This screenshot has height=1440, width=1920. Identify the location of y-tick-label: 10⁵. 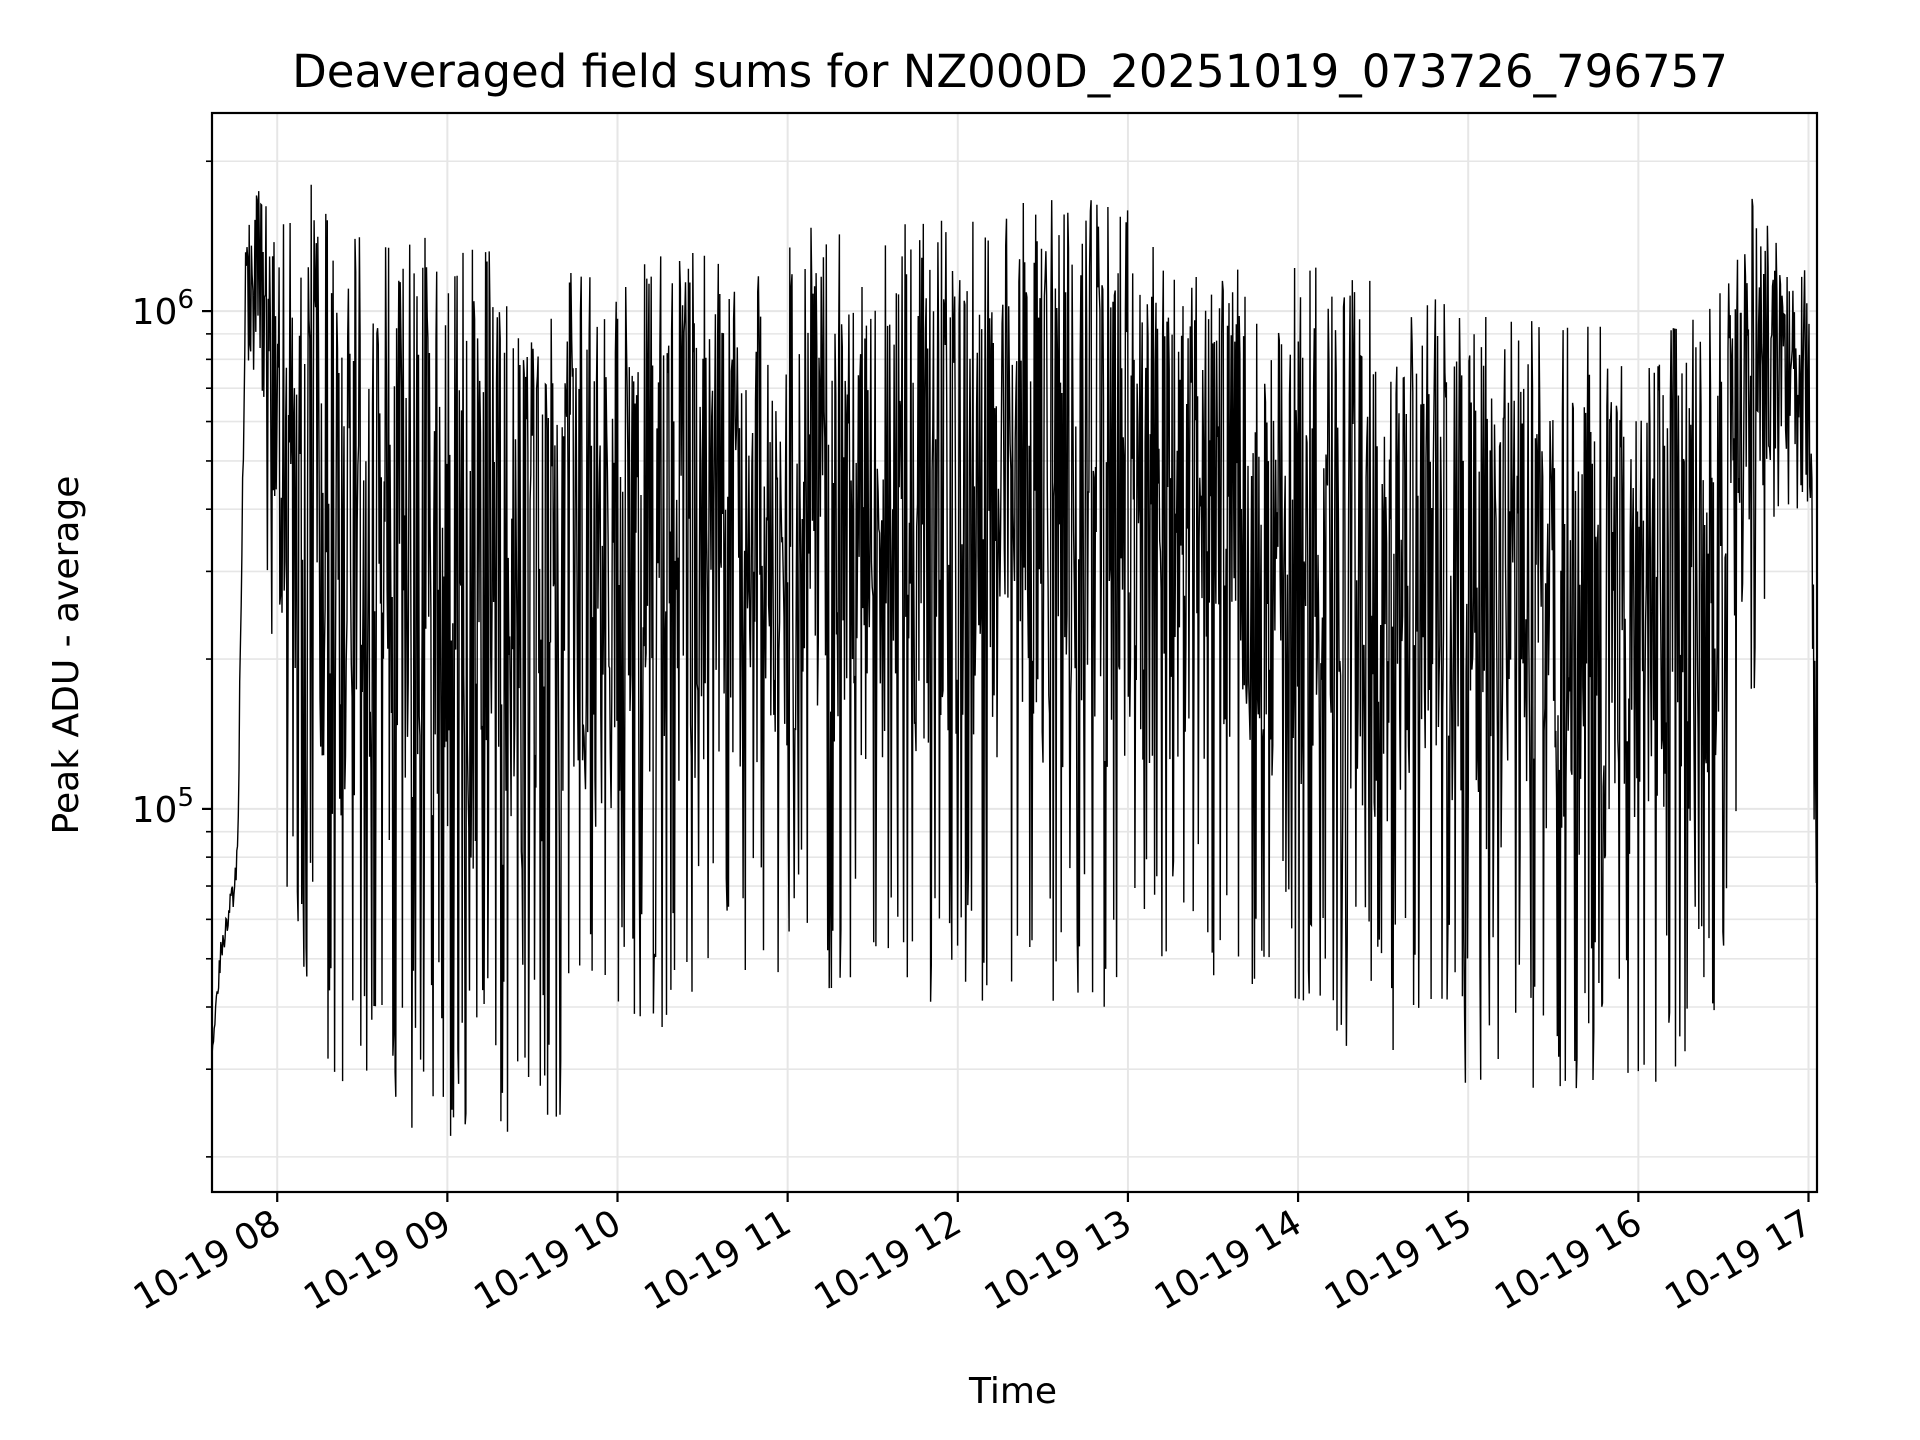
(163, 807).